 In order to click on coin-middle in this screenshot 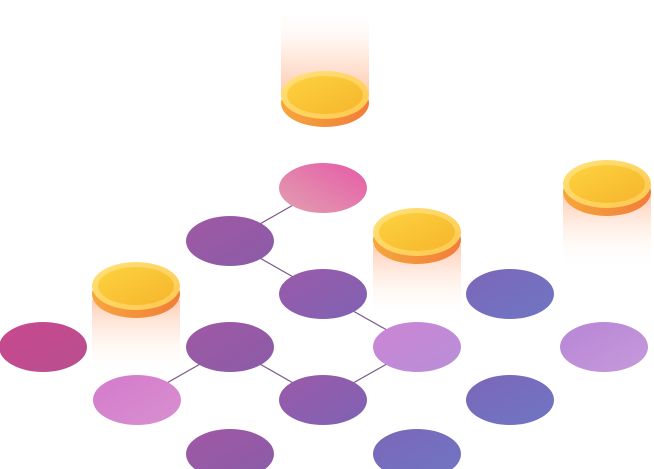, I will do `click(417, 264)`.